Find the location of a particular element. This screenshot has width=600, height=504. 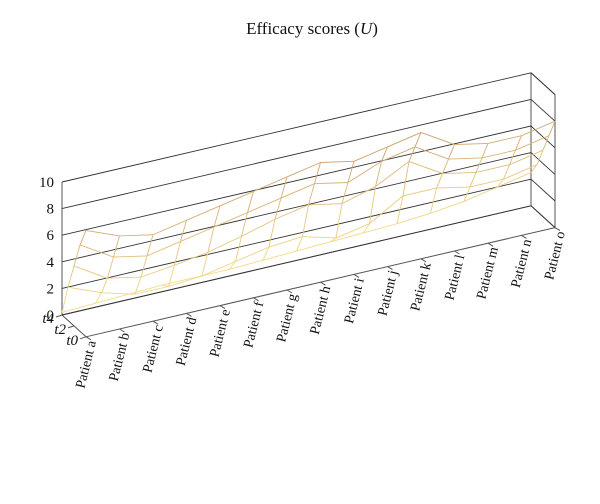

z-tick-label: 8 is located at coordinates (51, 210).